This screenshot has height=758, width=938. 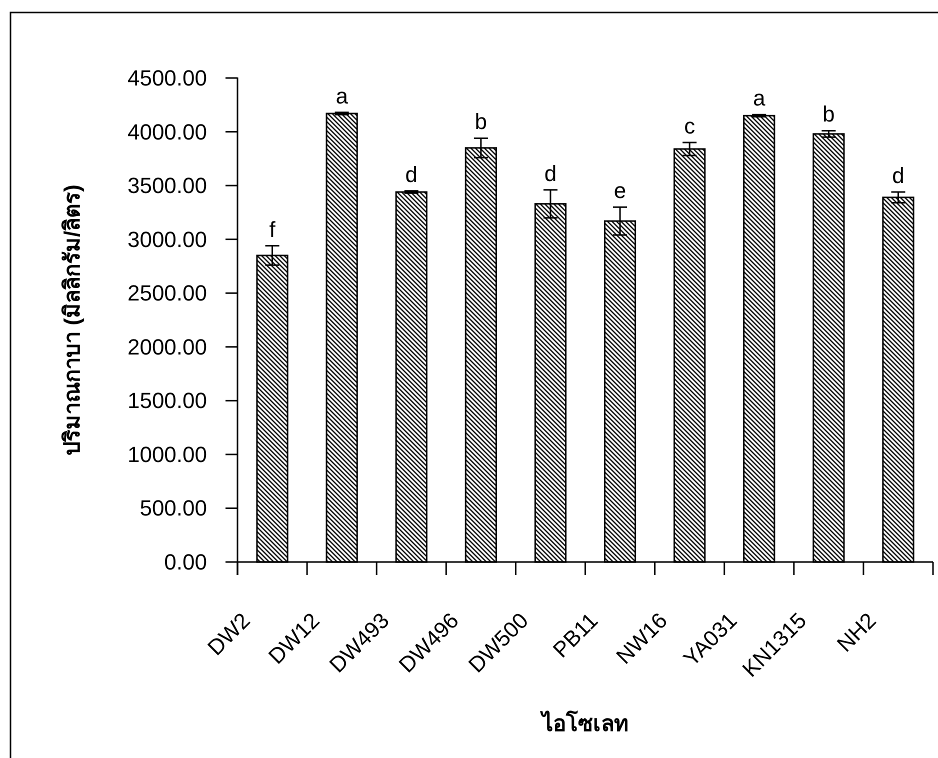 I want to click on annotation: e, so click(x=620, y=191).